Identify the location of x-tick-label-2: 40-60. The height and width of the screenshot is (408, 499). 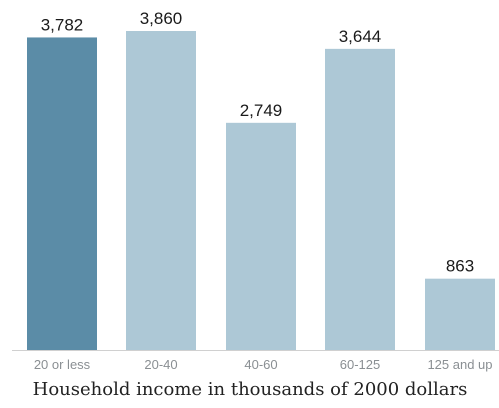
(260, 364).